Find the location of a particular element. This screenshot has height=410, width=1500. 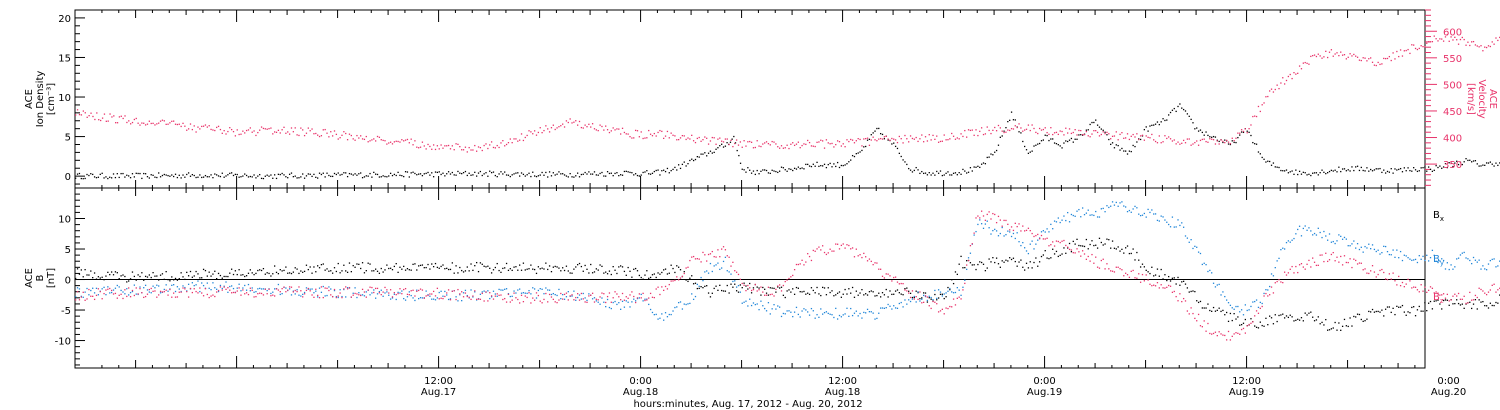

y-tick-label-magnetic-10: 10 is located at coordinates (64, 220).